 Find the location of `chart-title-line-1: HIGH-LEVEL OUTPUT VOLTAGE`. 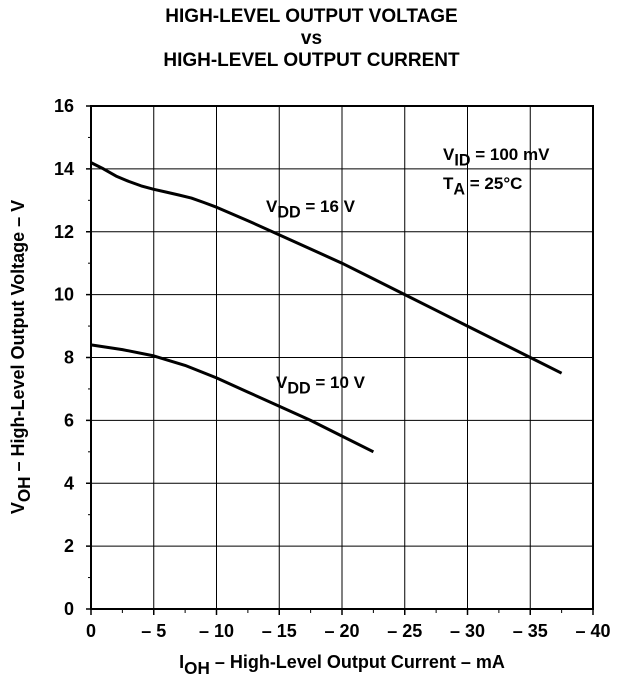

chart-title-line-1: HIGH-LEVEL OUTPUT VOLTAGE is located at coordinates (311, 16).